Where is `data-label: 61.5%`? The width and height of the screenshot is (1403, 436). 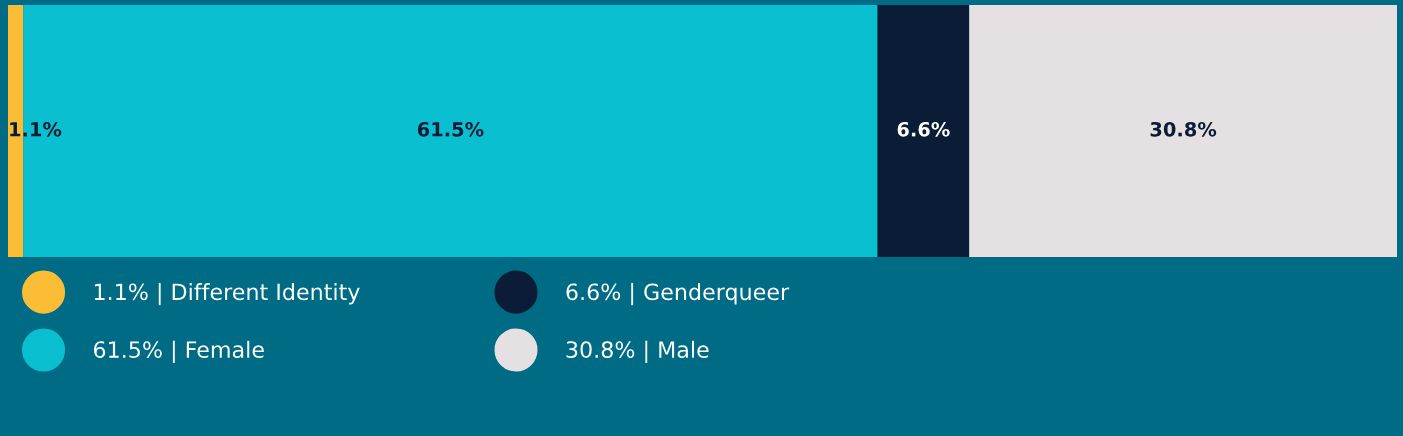 data-label: 61.5% is located at coordinates (450, 129).